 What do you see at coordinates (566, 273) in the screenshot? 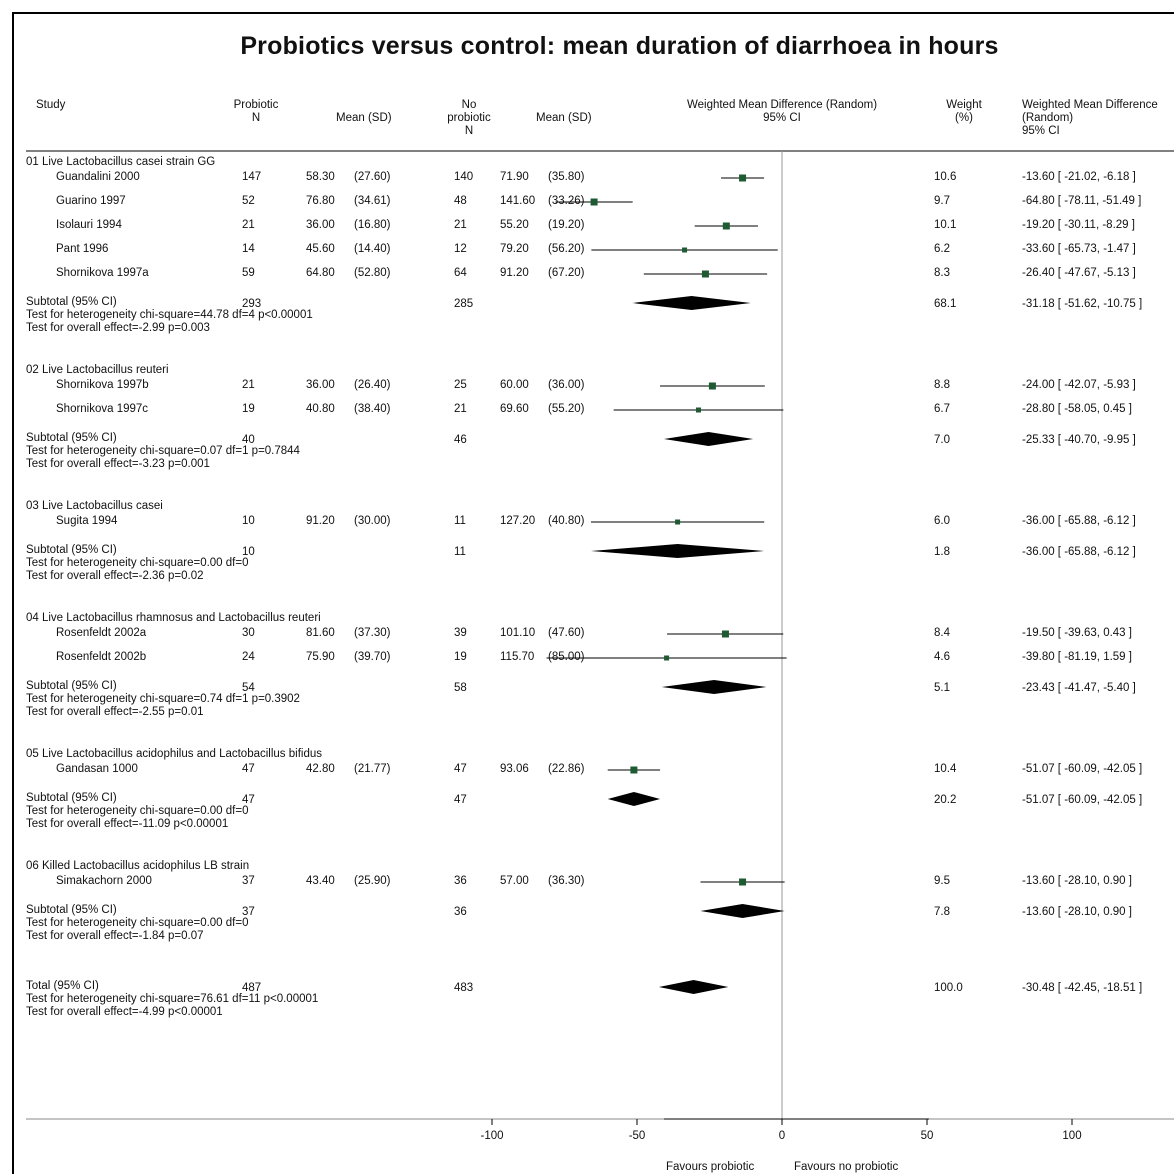
I see `no-probiotic-sd: (67.20)` at bounding box center [566, 273].